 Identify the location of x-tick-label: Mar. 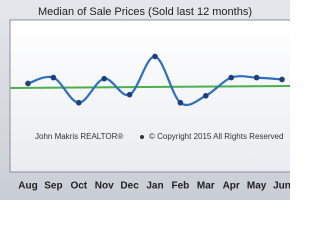
(206, 186).